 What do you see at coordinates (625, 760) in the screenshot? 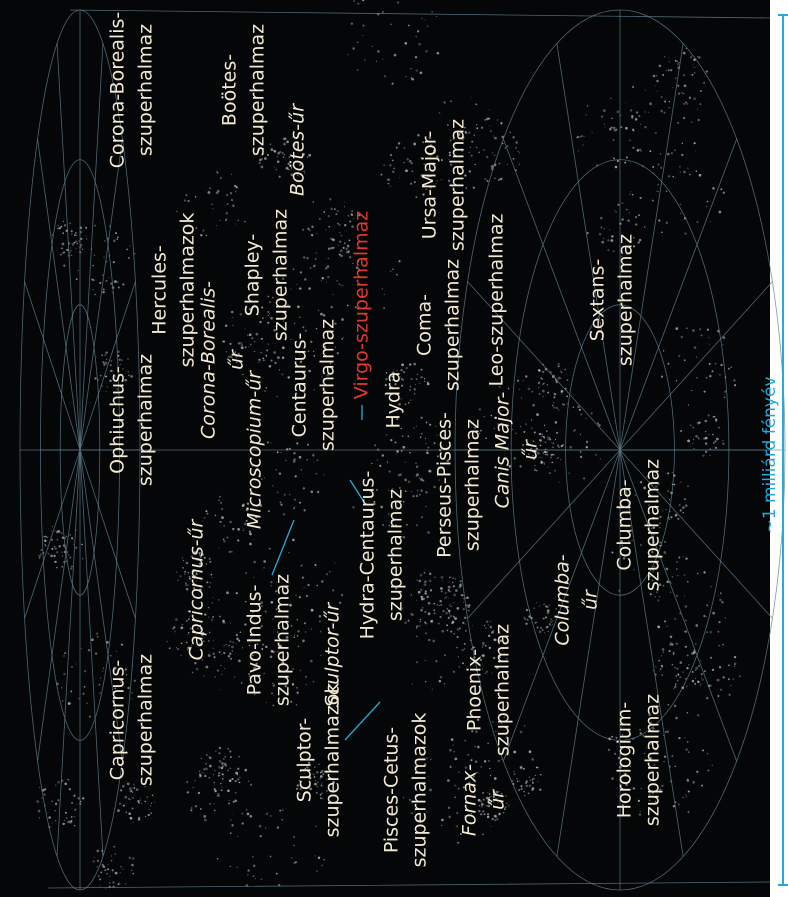
I see `label: Horologium-` at bounding box center [625, 760].